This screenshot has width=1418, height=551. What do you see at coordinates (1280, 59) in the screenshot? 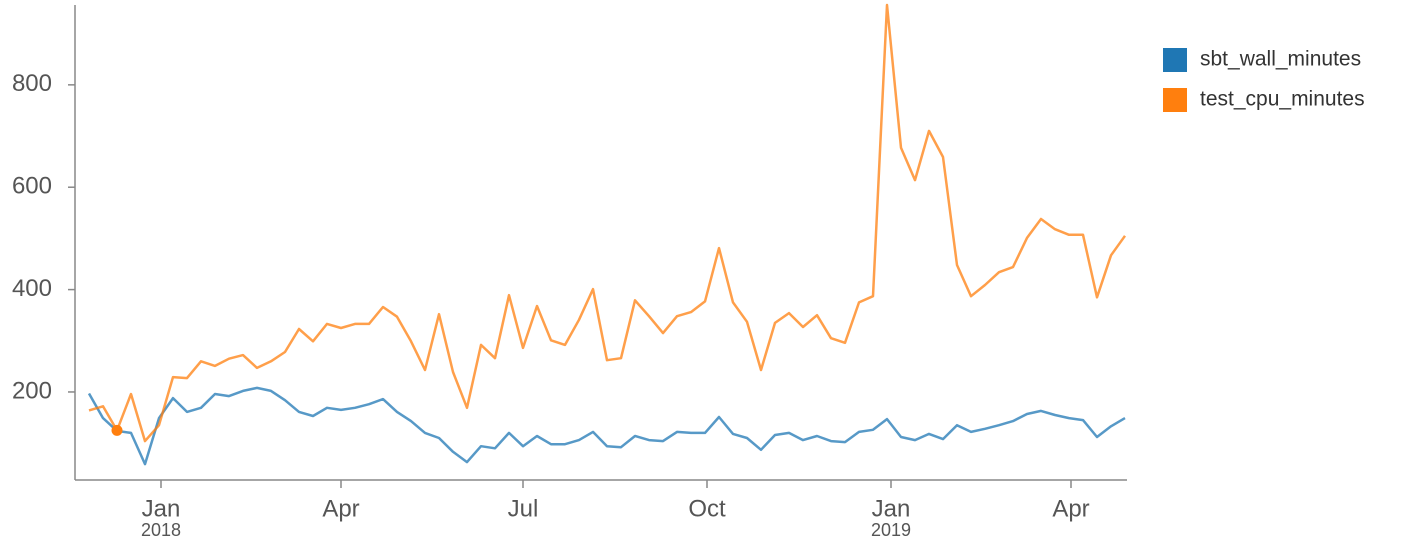
I see `legend-label: sbt_wall_minutes` at bounding box center [1280, 59].